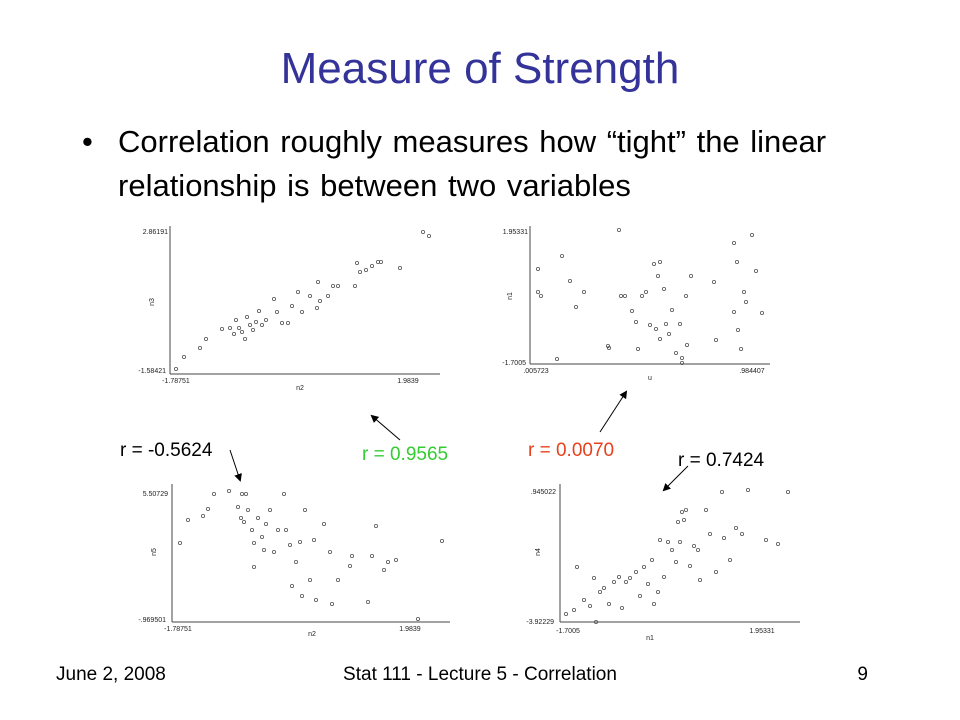 This screenshot has height=720, width=960. I want to click on points-top-left, so click(302, 300).